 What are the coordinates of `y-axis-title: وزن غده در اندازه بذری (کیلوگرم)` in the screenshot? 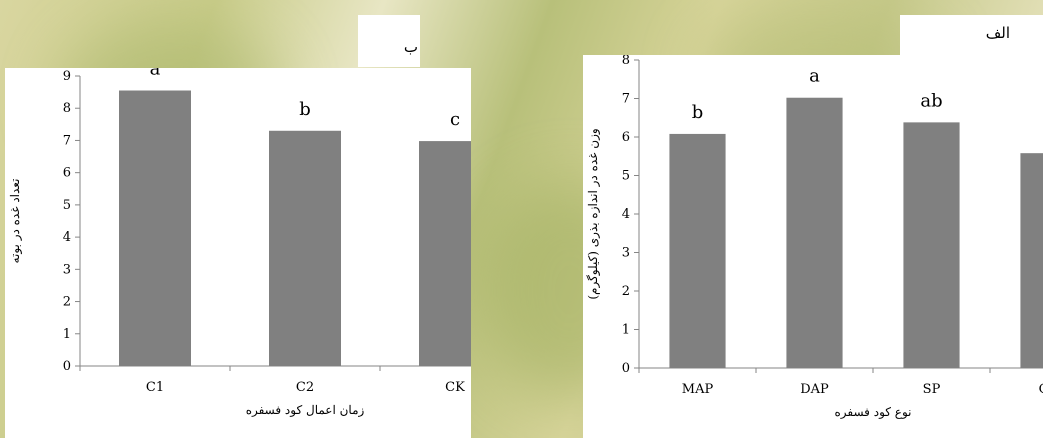 It's located at (593, 213).